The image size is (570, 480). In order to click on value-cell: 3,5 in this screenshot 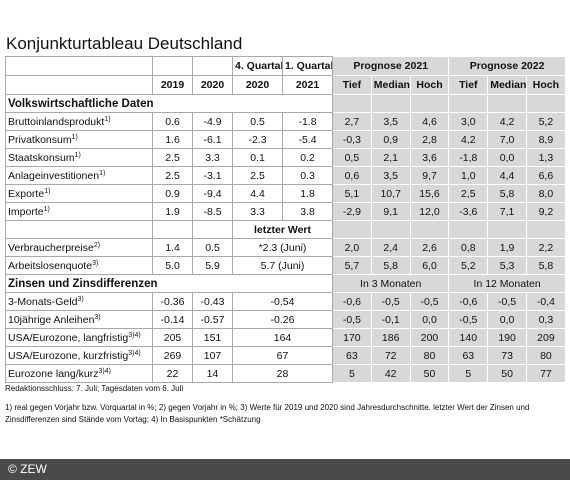, I will do `click(390, 175)`.